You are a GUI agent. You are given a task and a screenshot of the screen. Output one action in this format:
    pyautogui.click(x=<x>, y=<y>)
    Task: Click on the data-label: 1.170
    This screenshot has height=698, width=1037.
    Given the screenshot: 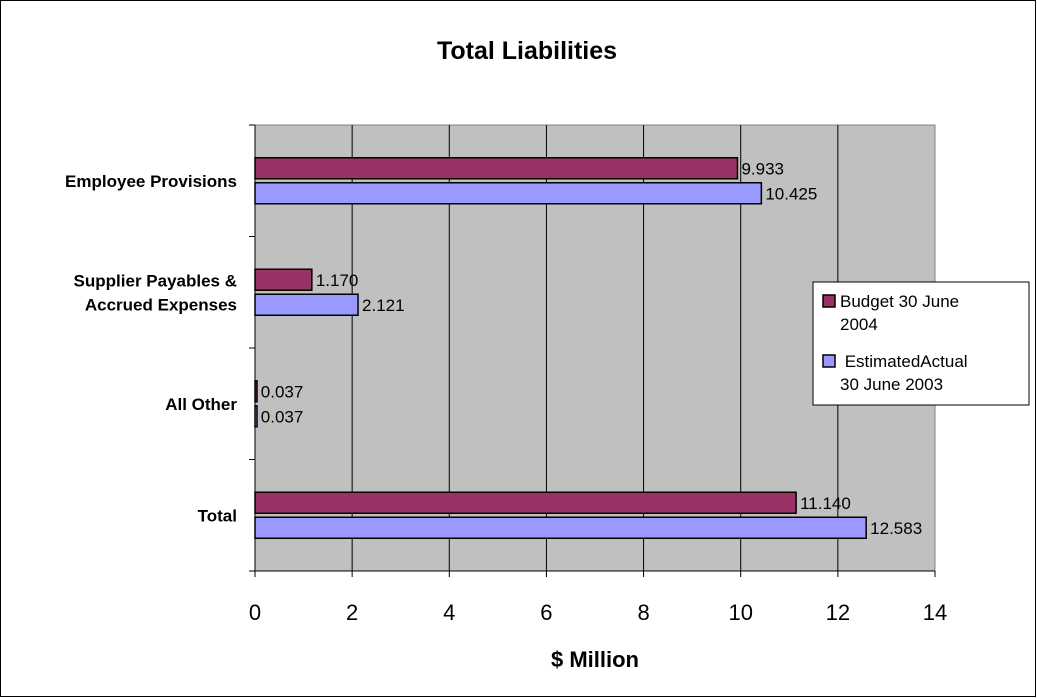 What is the action you would take?
    pyautogui.click(x=337, y=280)
    